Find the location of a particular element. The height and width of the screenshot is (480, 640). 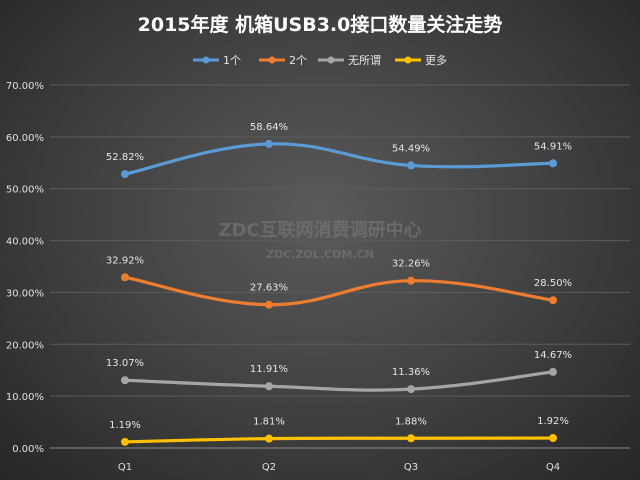

legend-label: 1个 is located at coordinates (232, 60).